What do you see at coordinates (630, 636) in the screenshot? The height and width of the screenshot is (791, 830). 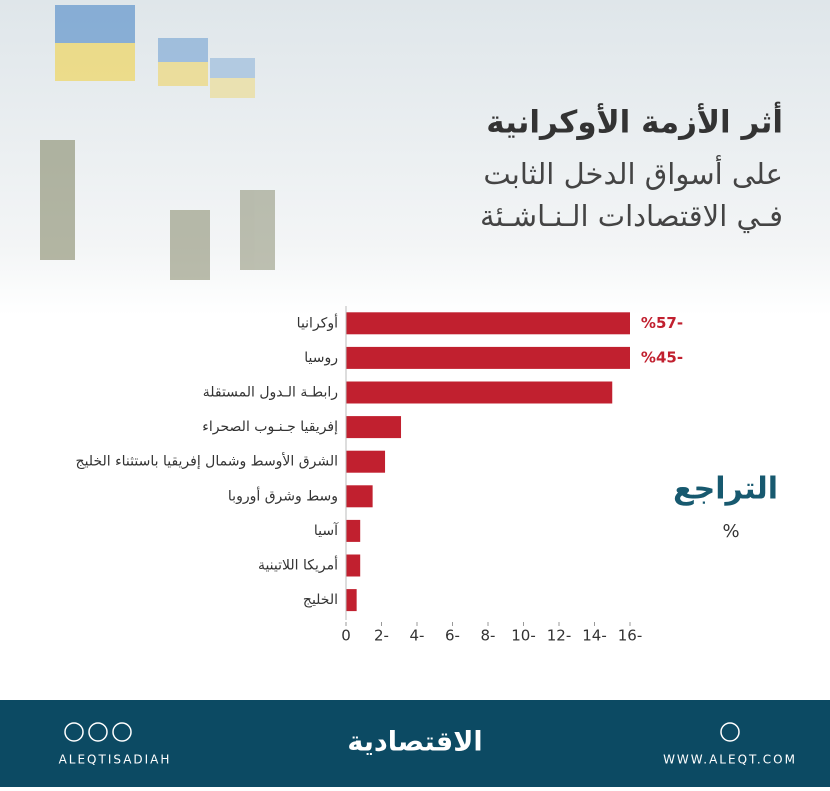 I see `x-tick-label: 16-` at bounding box center [630, 636].